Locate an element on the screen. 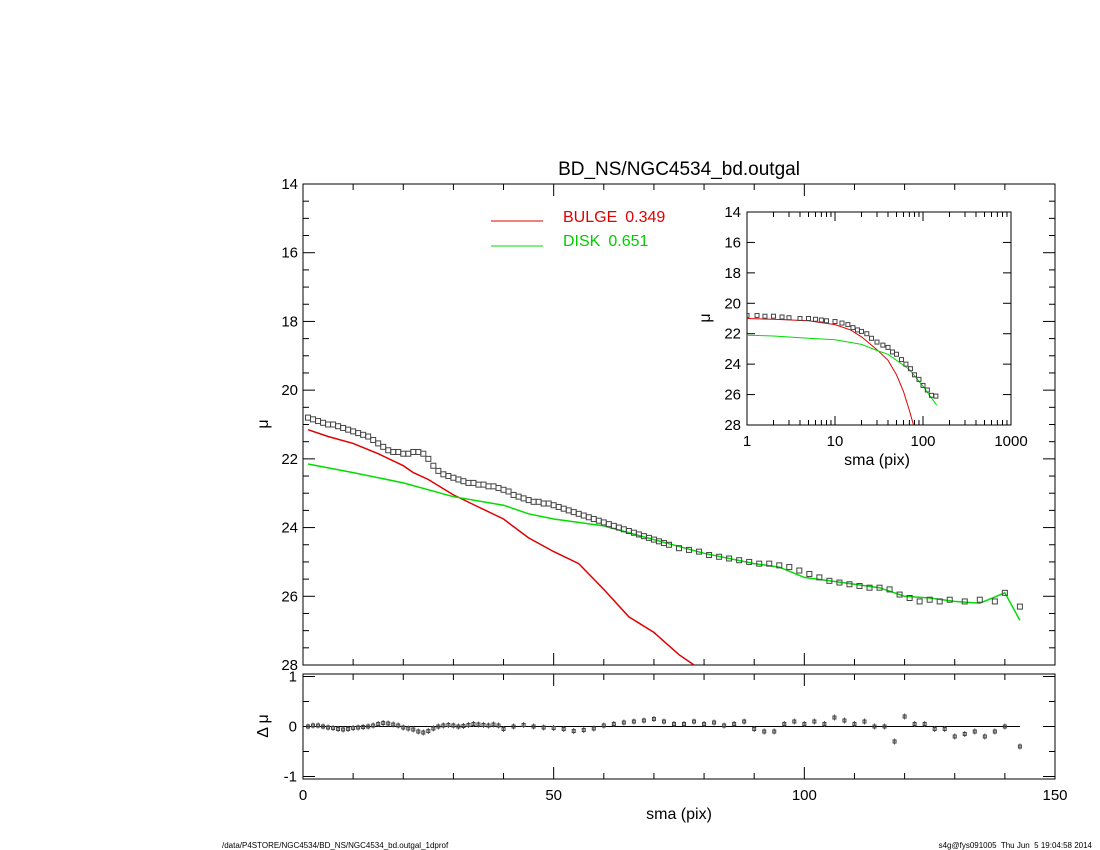 Image resolution: width=1100 pixels, height=850 pixels. x-tick-label: 100 is located at coordinates (804, 795).